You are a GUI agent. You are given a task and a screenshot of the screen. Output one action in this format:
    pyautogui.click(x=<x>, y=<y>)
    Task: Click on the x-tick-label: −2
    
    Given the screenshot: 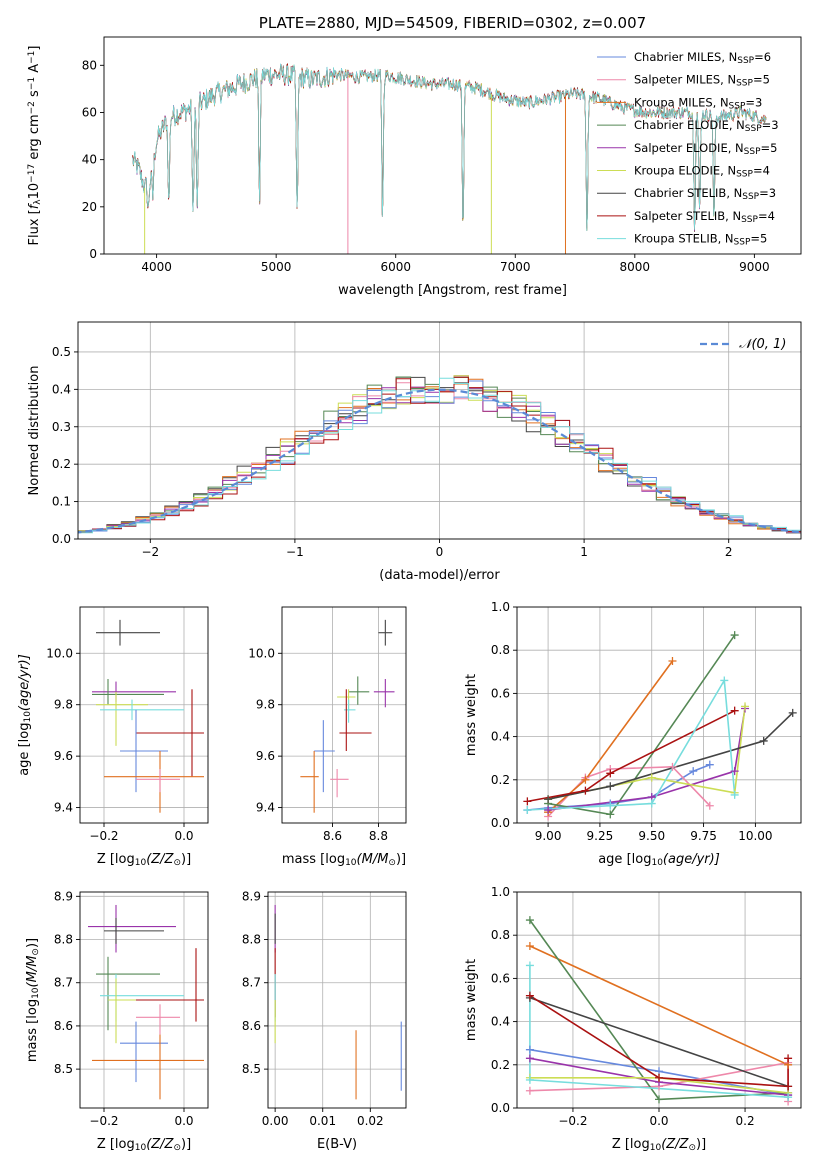 What is the action you would take?
    pyautogui.click(x=150, y=552)
    